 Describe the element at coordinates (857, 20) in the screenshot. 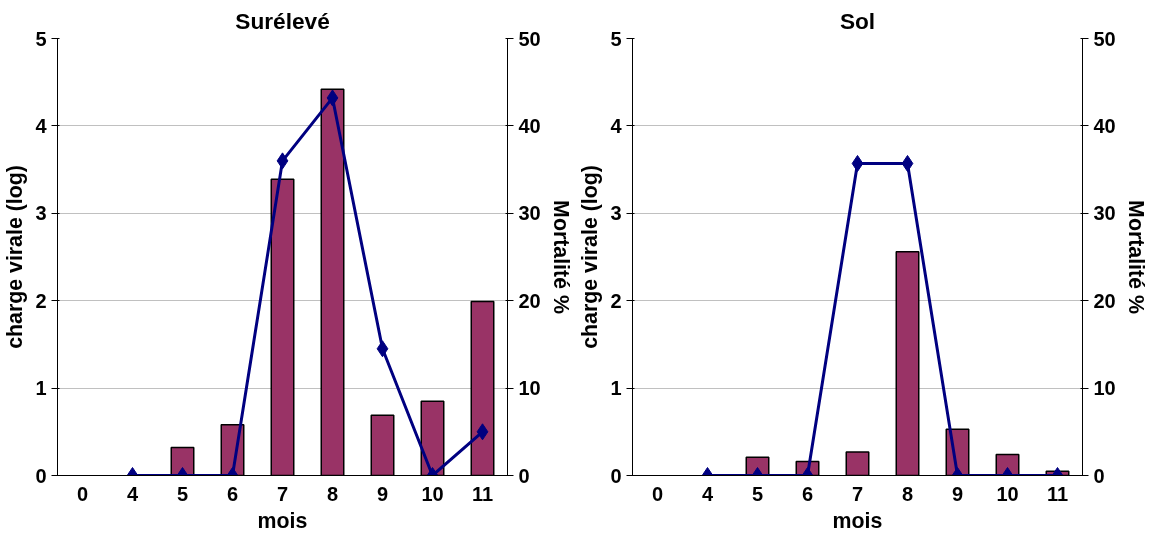

I see `chart-title: Sol` at that location.